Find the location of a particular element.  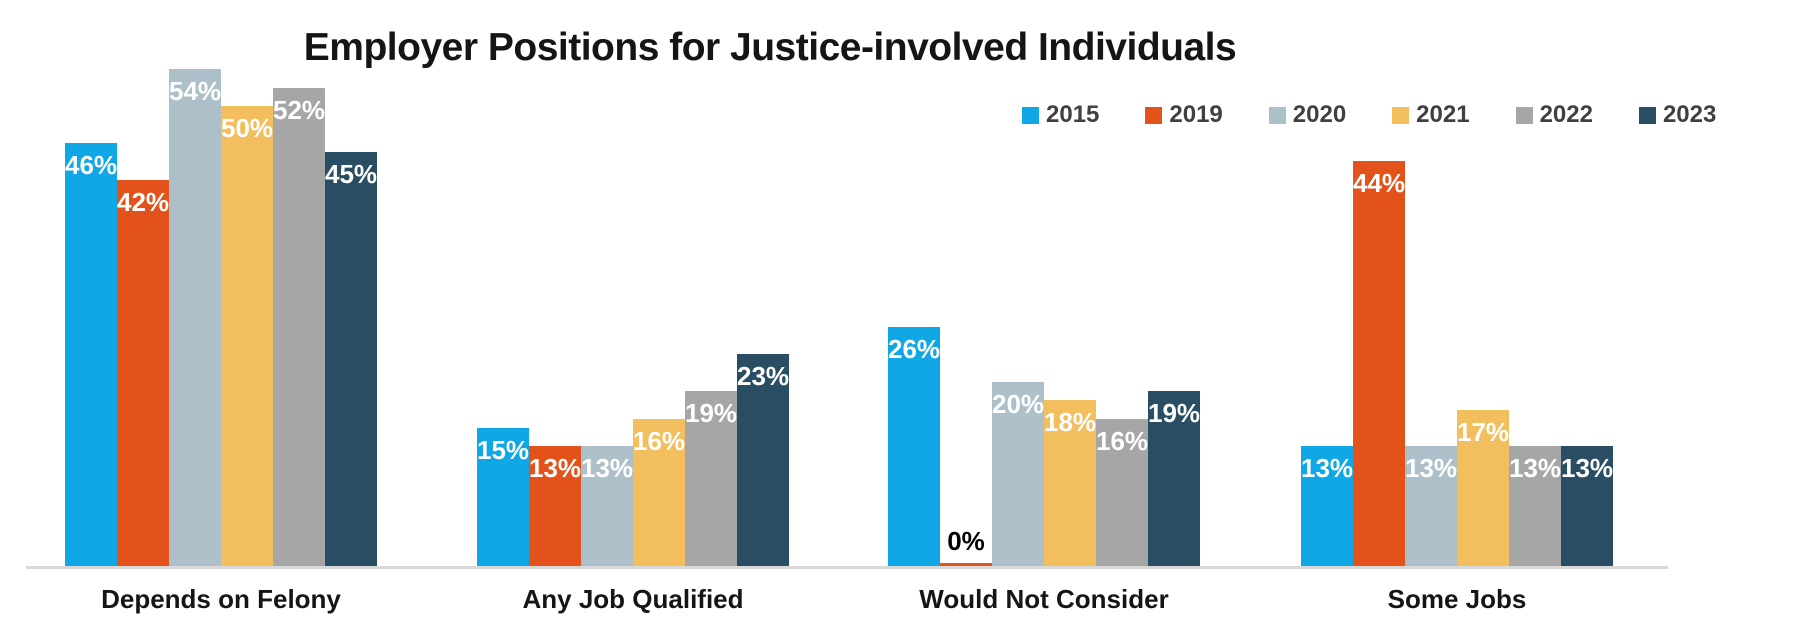

bar-2015-some-jobs: 13% is located at coordinates (1327, 506).